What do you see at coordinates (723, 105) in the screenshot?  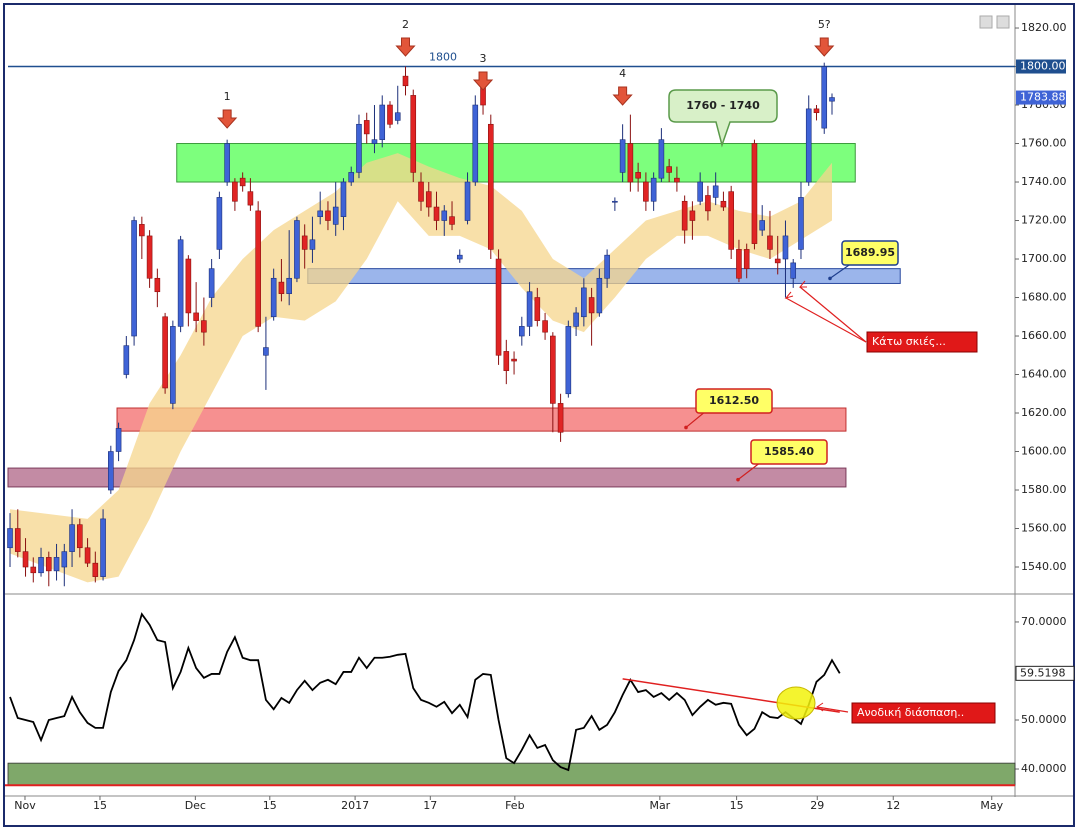 I see `callout-text: 1760 - 1740` at bounding box center [723, 105].